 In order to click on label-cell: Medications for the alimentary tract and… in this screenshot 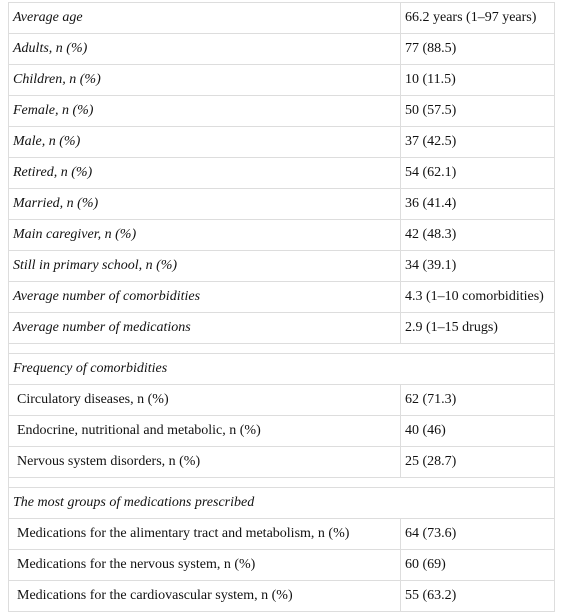, I will do `click(204, 534)`.